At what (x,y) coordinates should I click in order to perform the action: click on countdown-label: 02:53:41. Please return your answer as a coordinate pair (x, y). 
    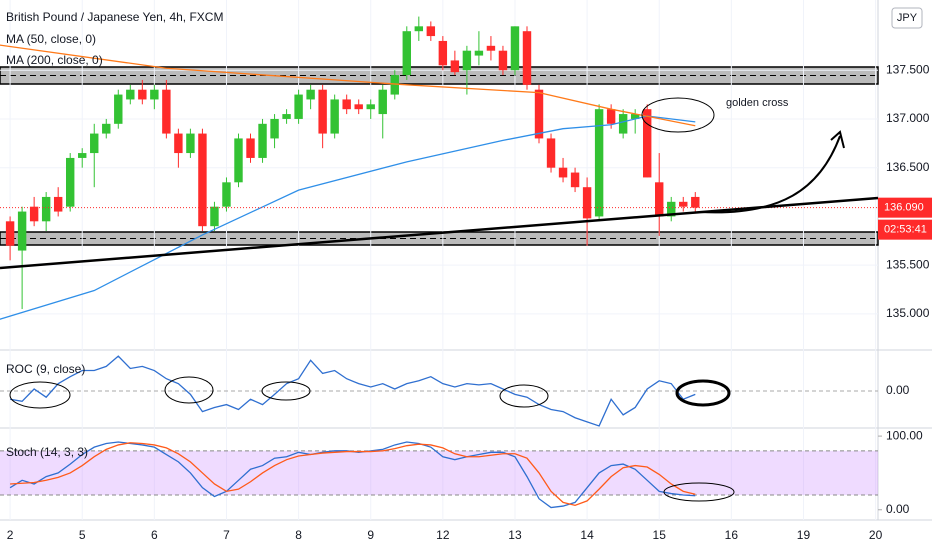
    Looking at the image, I should click on (905, 230).